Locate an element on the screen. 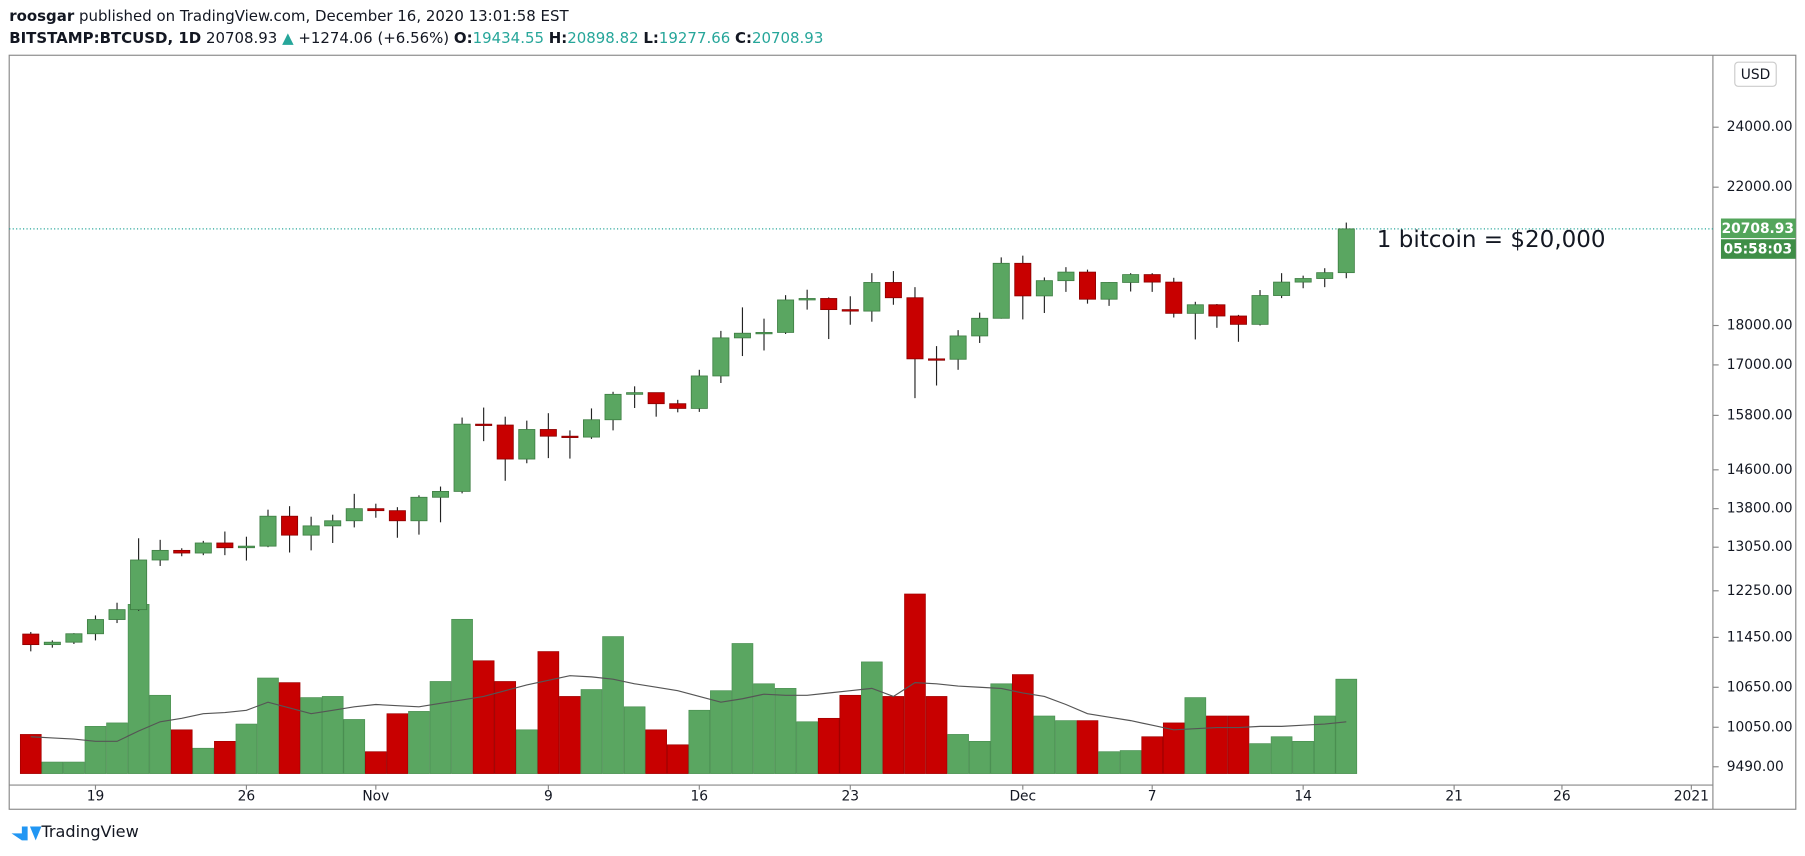 This screenshot has height=856, width=1805. x-tick-label: 14 is located at coordinates (1303, 797).